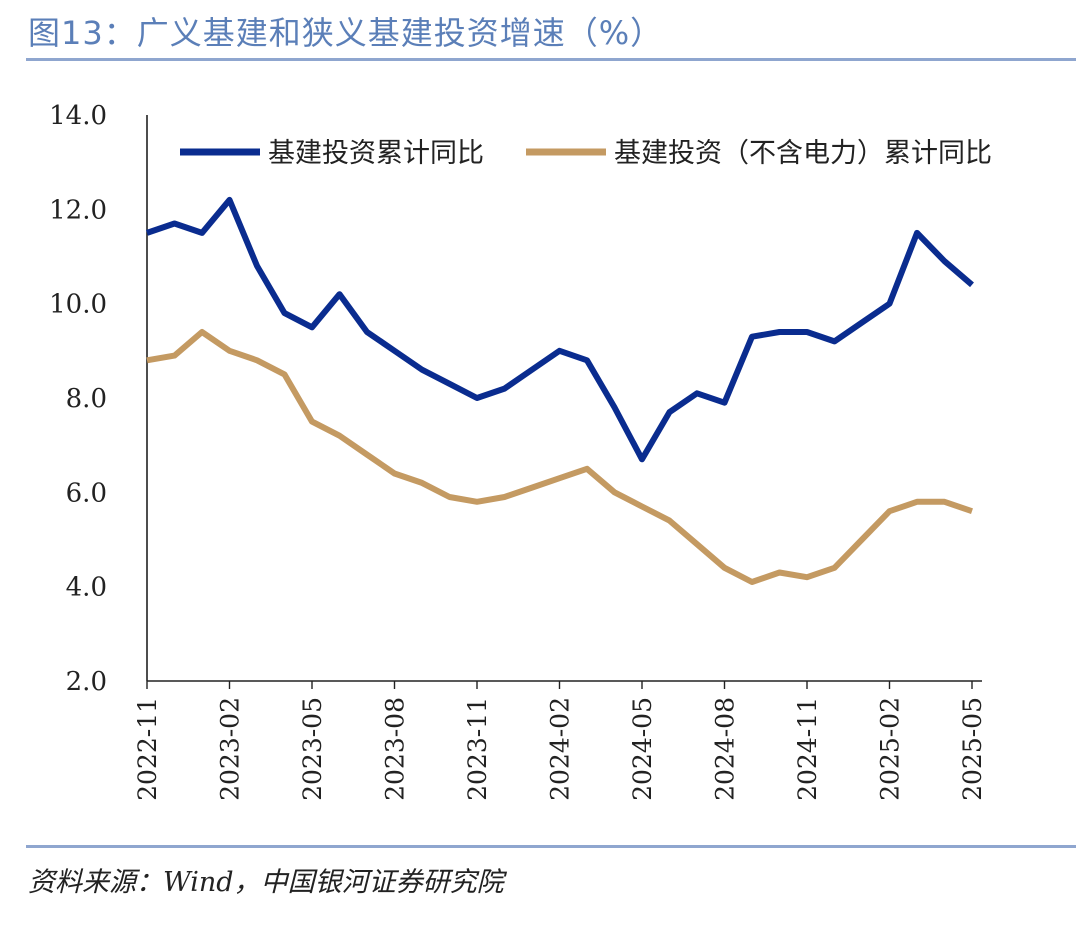  I want to click on x-tick-label: 2025-02, so click(890, 749).